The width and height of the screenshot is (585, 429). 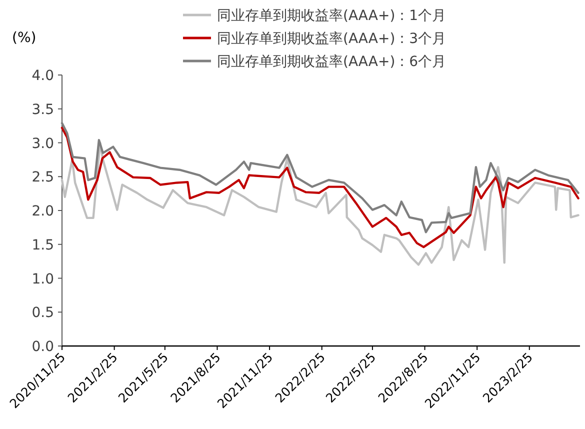 I want to click on y-tick-label: 0.0, so click(x=43, y=347).